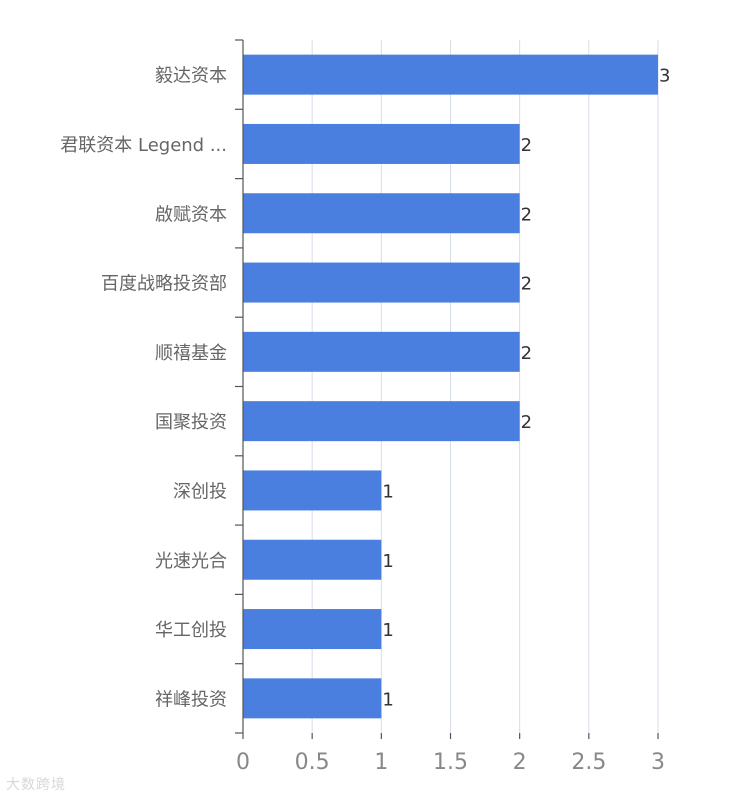 The width and height of the screenshot is (750, 804). Describe the element at coordinates (191, 699) in the screenshot. I see `category-label: 祥峰投资` at that location.